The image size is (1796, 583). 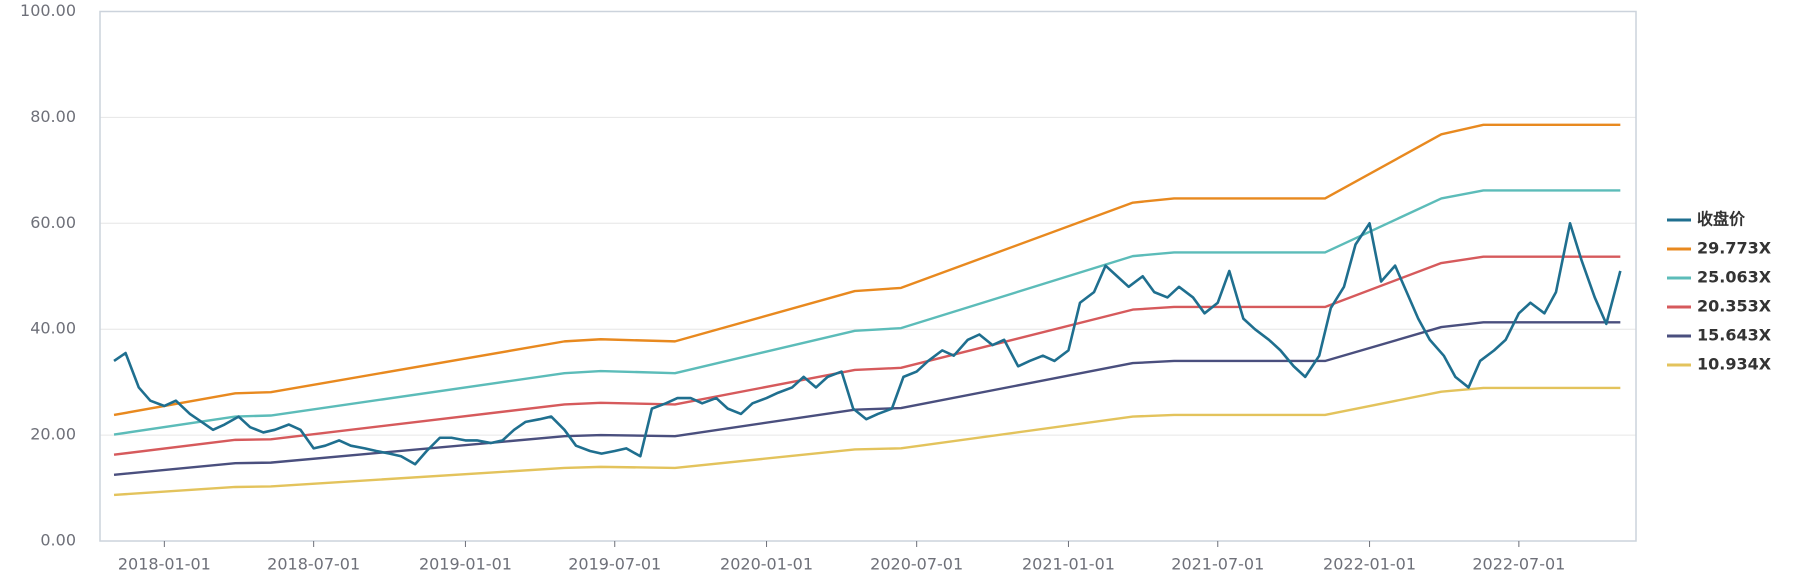 What do you see at coordinates (1734, 248) in the screenshot?
I see `legend-label: 29.773X` at bounding box center [1734, 248].